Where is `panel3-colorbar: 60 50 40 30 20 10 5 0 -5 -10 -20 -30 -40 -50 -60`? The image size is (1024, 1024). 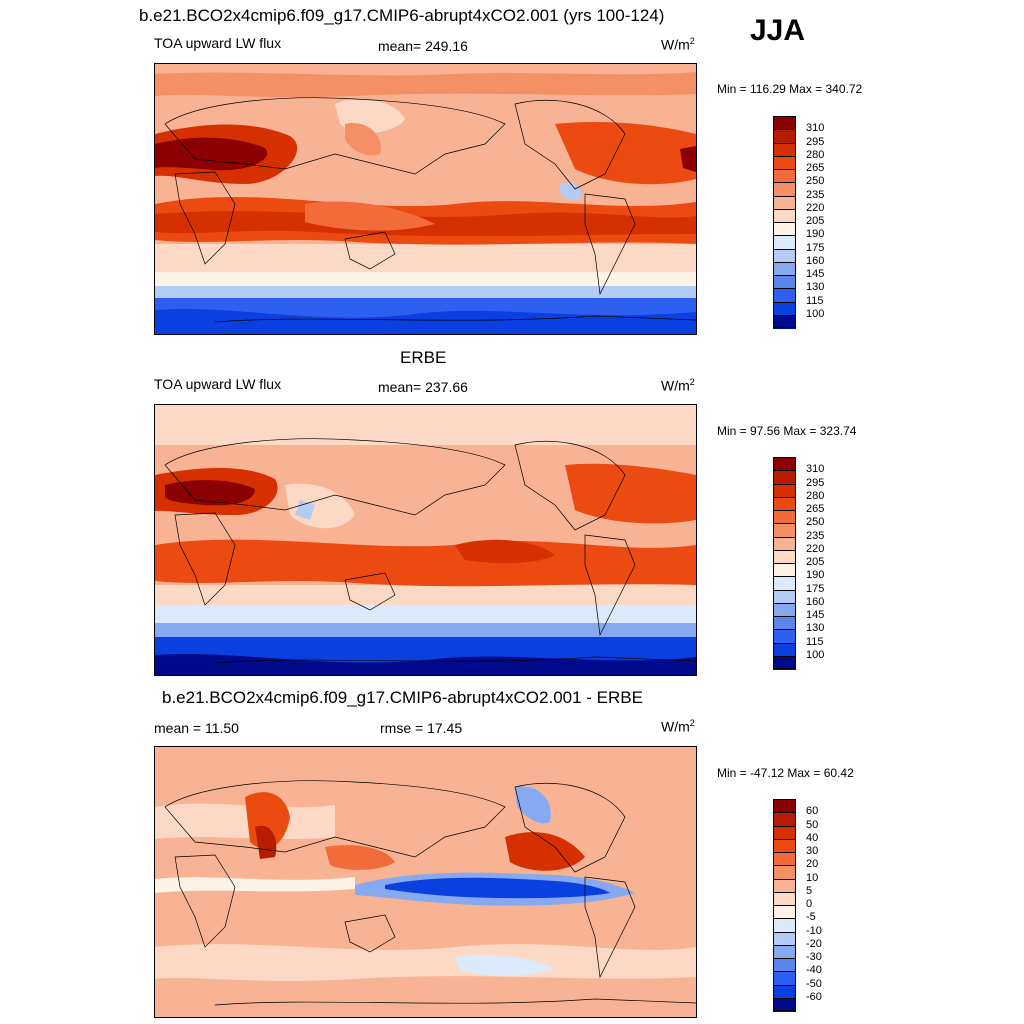
panel3-colorbar: 60 50 40 30 20 10 5 0 -5 -10 -20 -30 -40 -50 -60 is located at coordinates (797, 905).